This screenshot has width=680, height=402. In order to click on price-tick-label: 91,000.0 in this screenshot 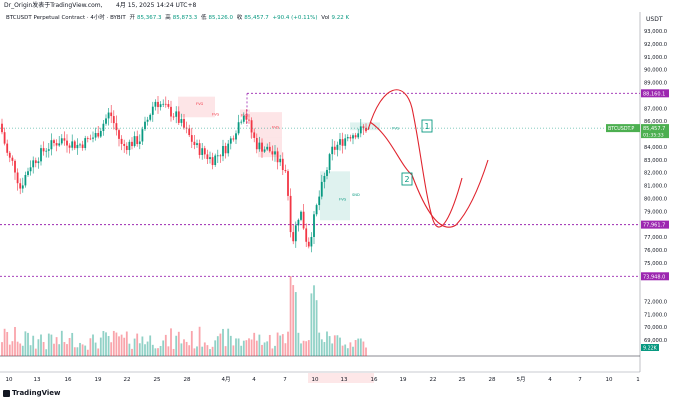, I will do `click(655, 58)`.